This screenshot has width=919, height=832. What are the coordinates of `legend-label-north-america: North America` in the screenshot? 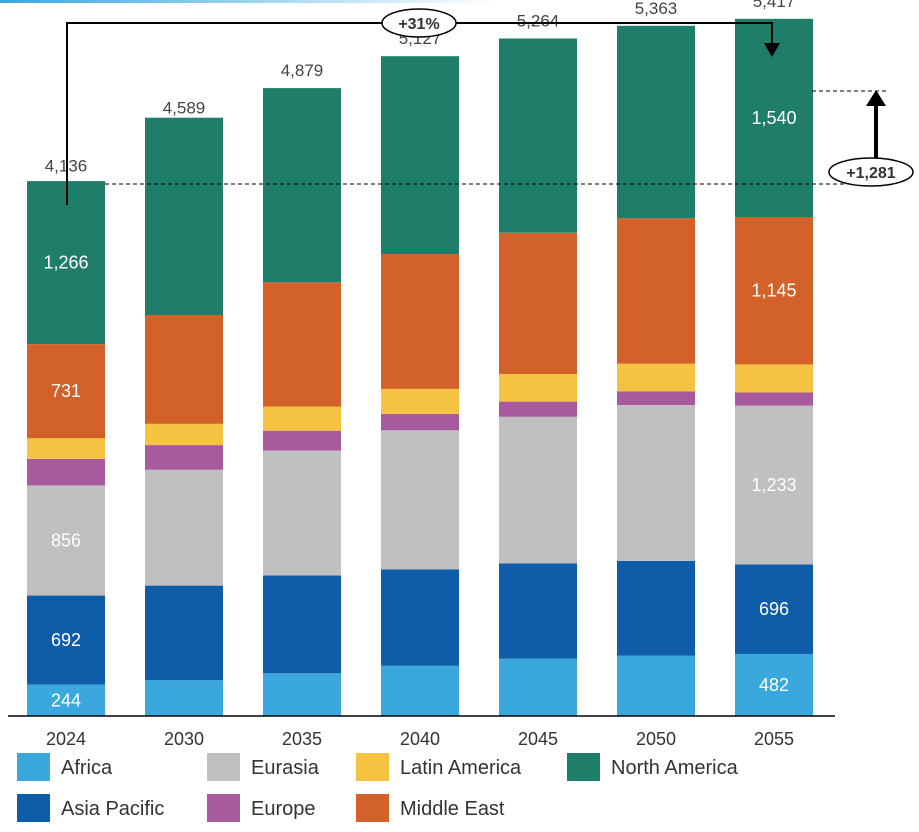 It's located at (675, 768).